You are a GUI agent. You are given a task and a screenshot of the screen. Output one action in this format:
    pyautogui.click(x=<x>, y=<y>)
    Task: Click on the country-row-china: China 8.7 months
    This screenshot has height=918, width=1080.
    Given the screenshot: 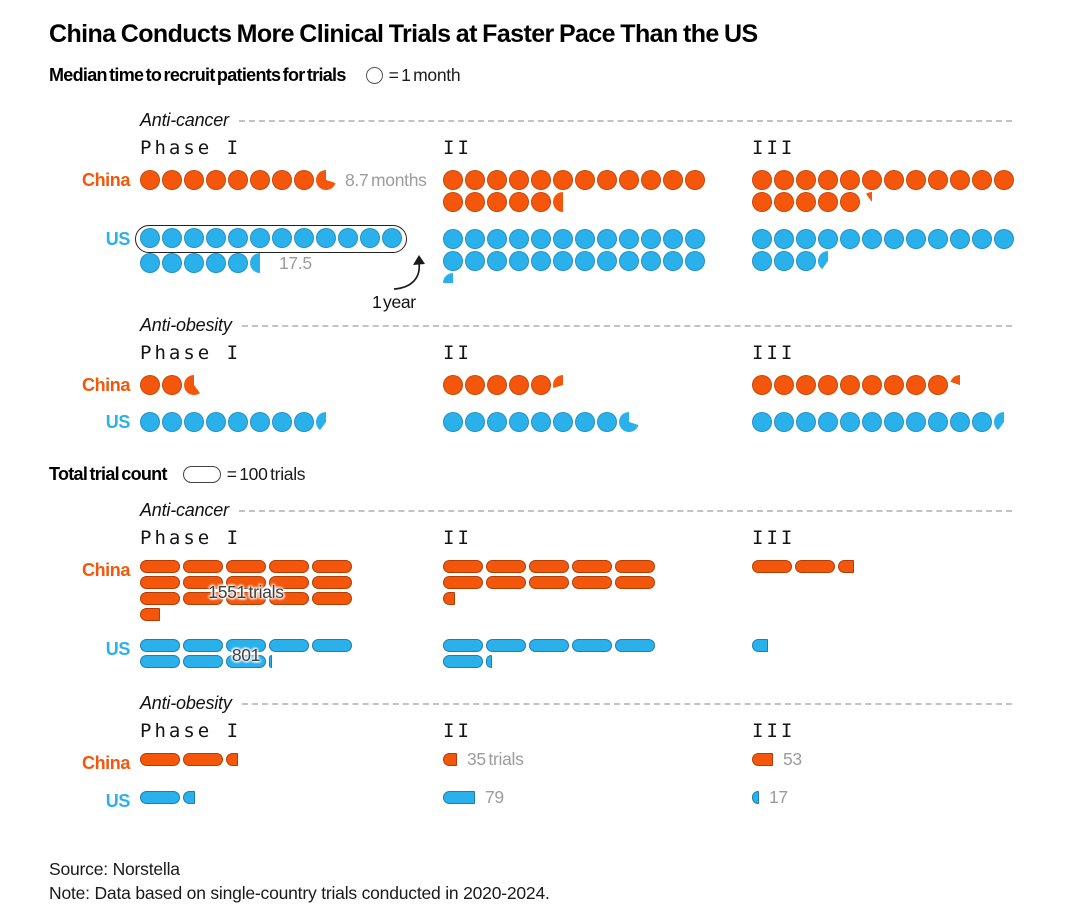 What is the action you would take?
    pyautogui.click(x=544, y=192)
    